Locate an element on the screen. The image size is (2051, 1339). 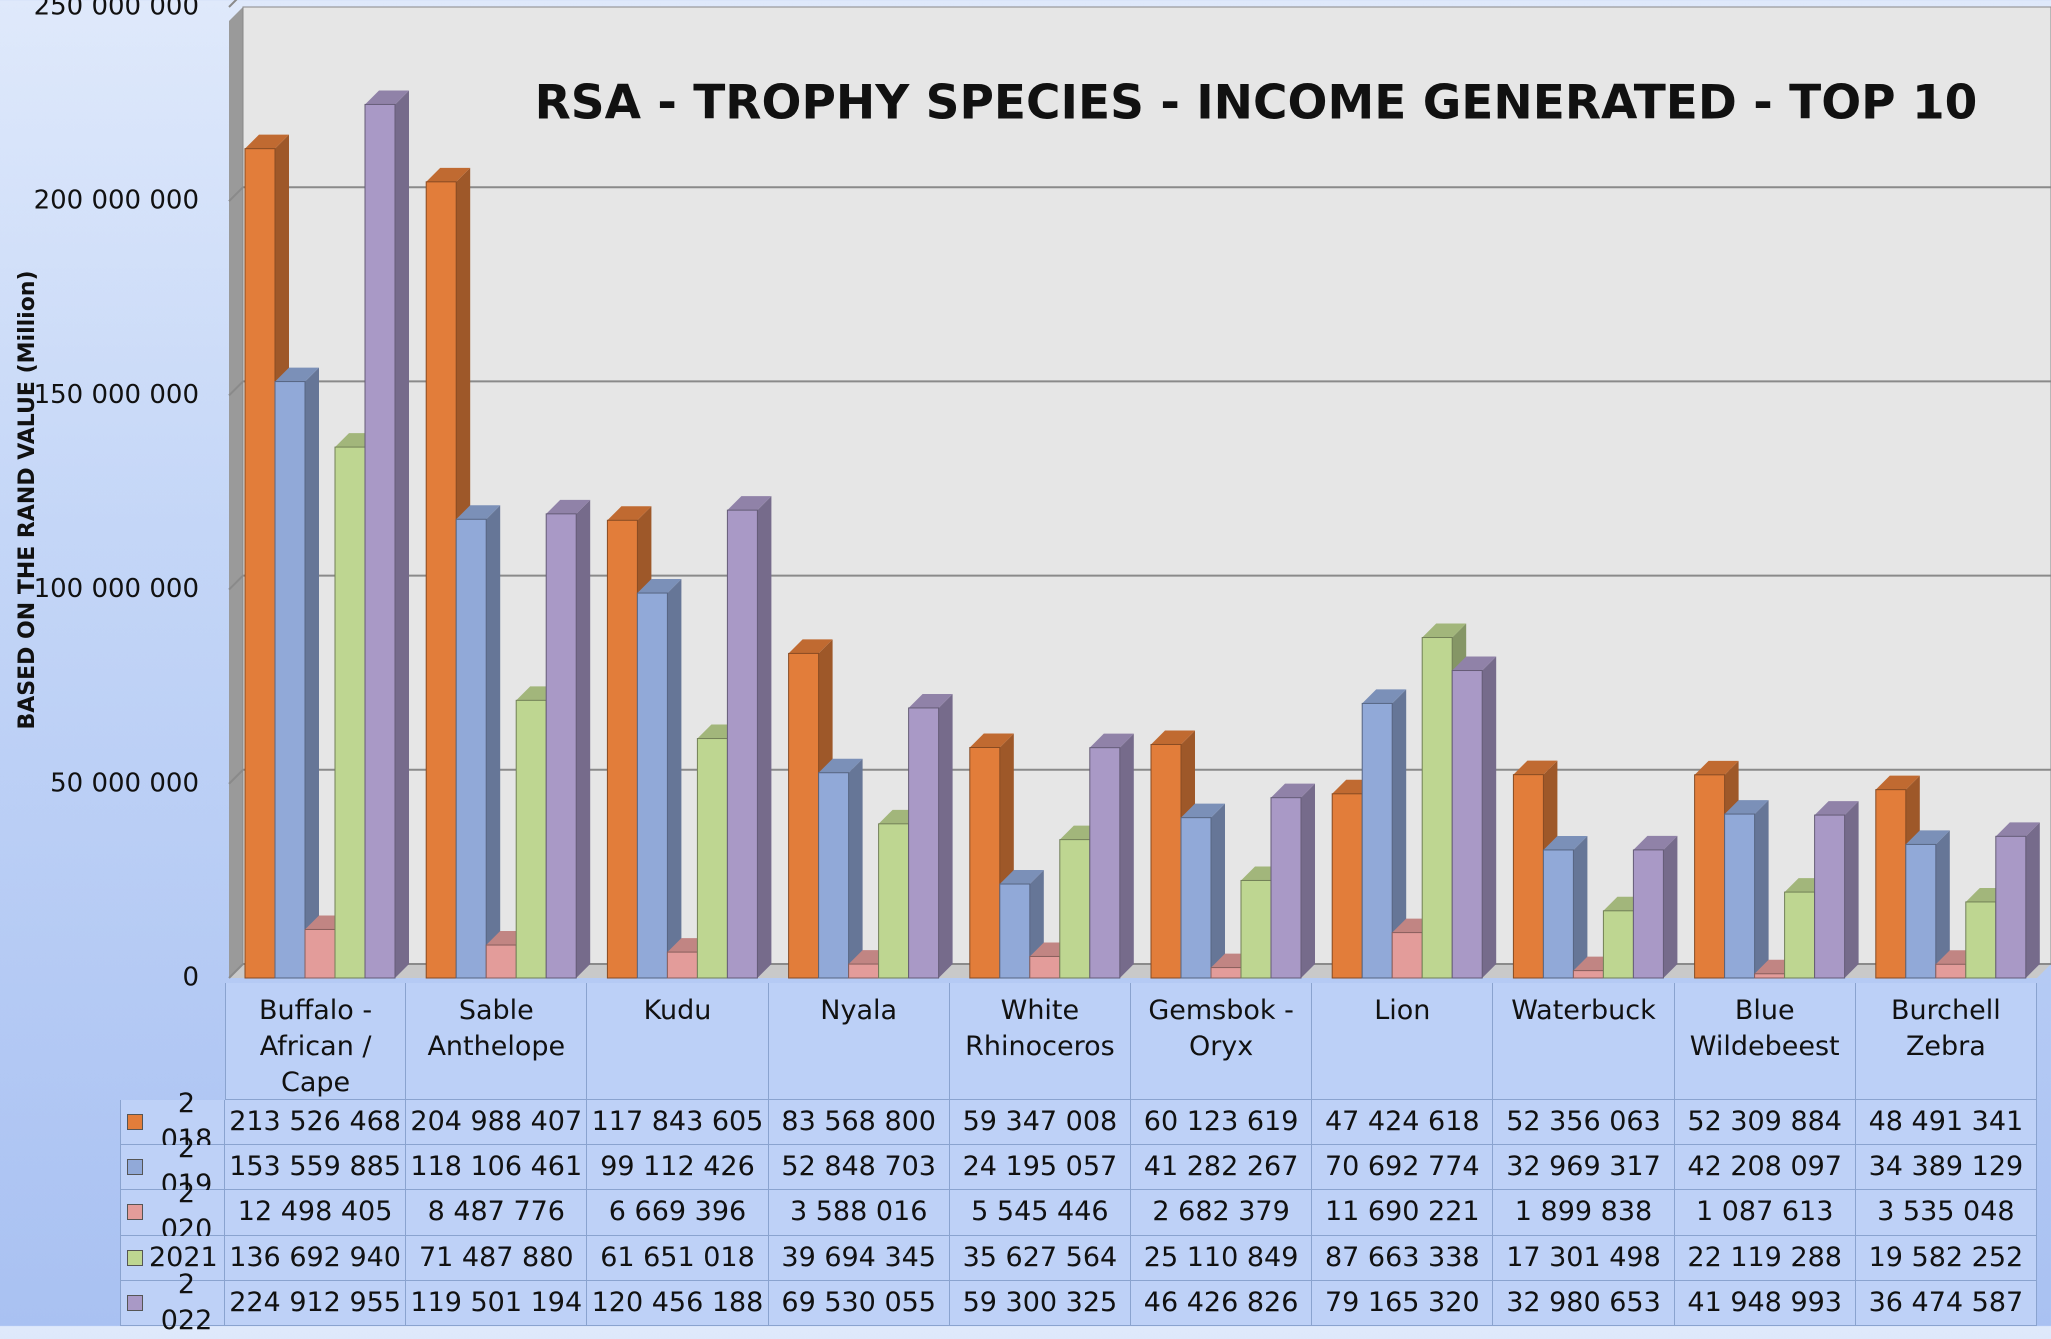
value-label: 42 208 097 is located at coordinates (1765, 1168).